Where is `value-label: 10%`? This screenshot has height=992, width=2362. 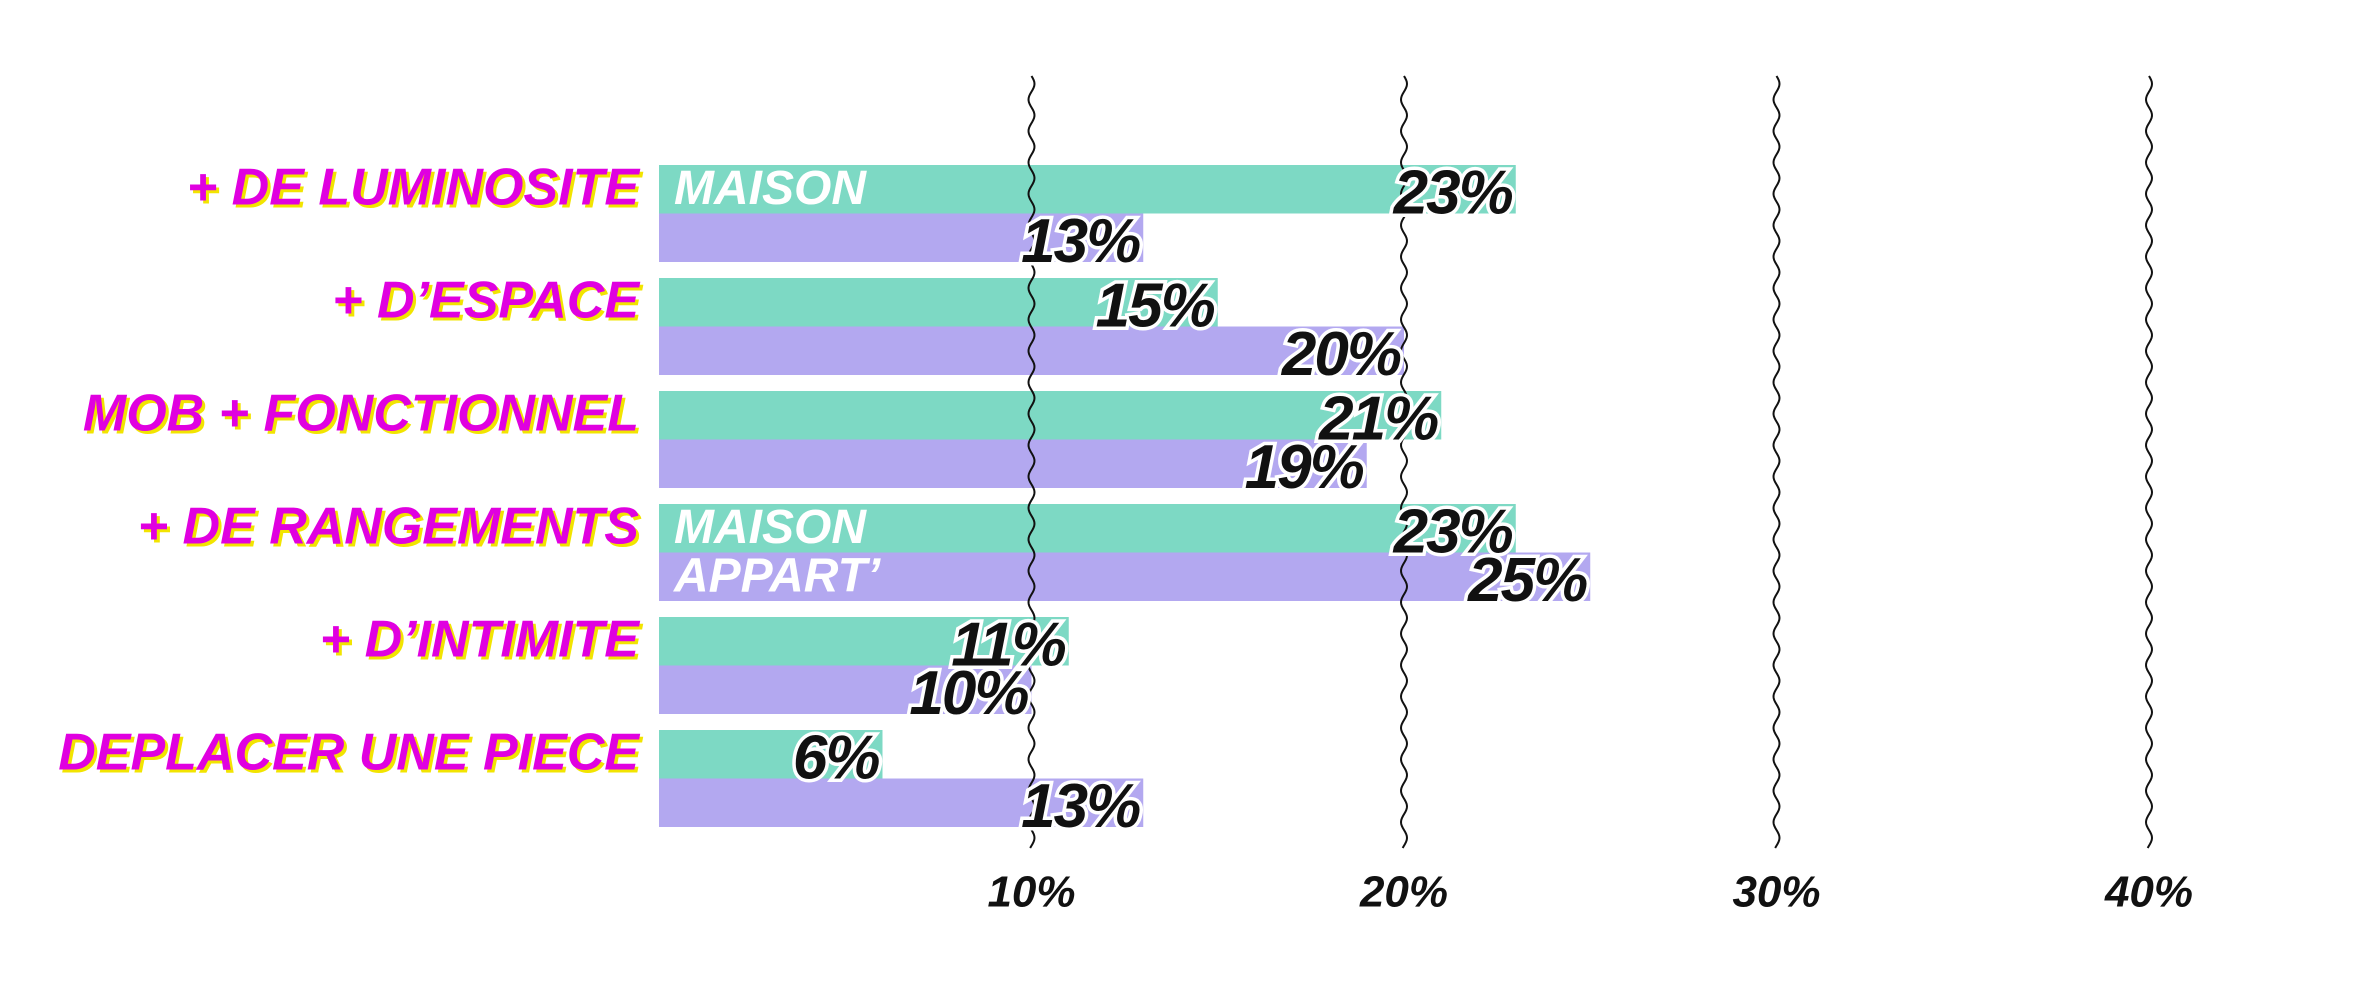
value-label: 10% is located at coordinates (968, 693).